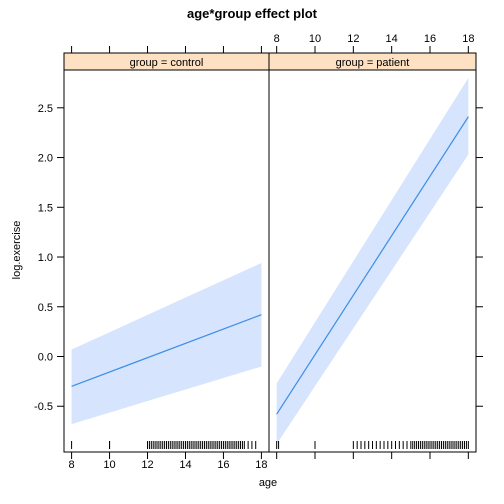 The image size is (504, 504). I want to click on y-tick-label: 2.0, so click(45, 159).